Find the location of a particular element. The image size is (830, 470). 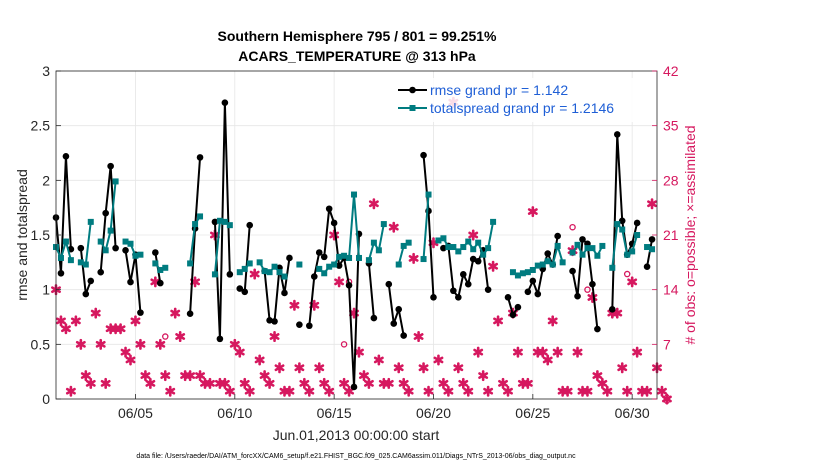

y-right-tick-label: 14 is located at coordinates (671, 290).